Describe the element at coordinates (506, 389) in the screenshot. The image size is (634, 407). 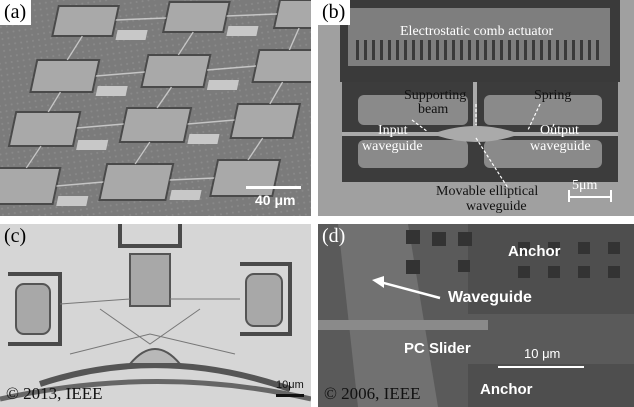
I see `panel-d-anchor-bottom-label: Anchor` at that location.